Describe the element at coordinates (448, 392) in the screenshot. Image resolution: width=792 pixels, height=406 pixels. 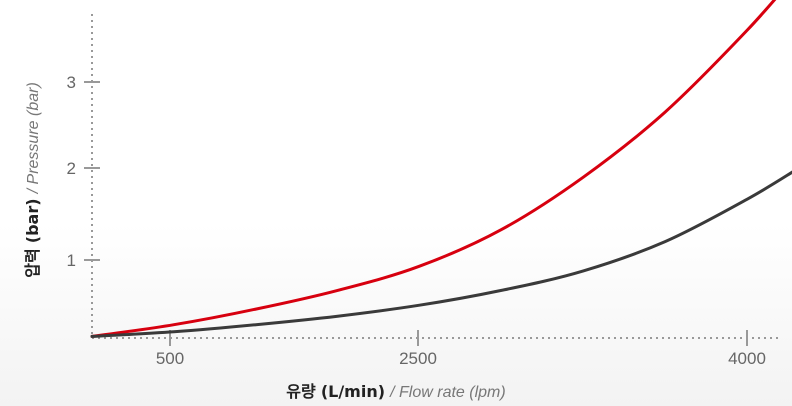
I see `x-axis-title-english: / Flow rate (lpm)` at that location.